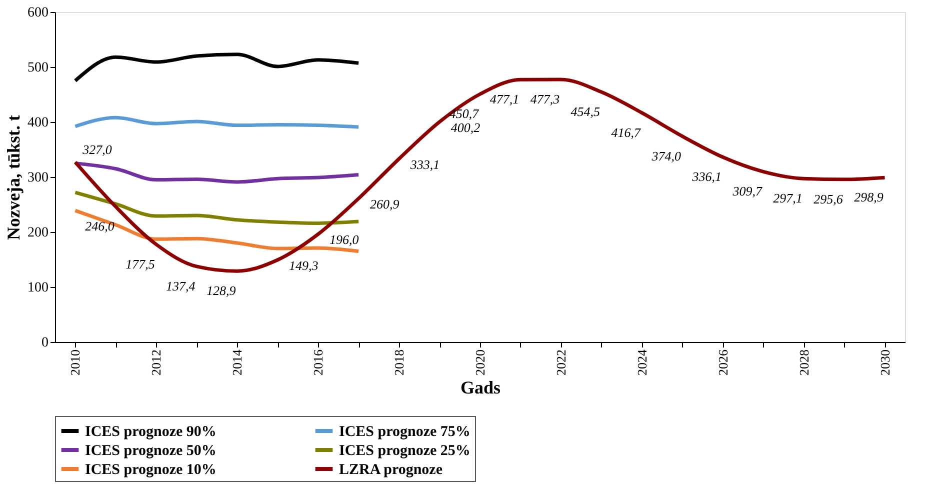 The image size is (944, 494). Describe the element at coordinates (829, 198) in the screenshot. I see `data-label: 295,6` at that location.